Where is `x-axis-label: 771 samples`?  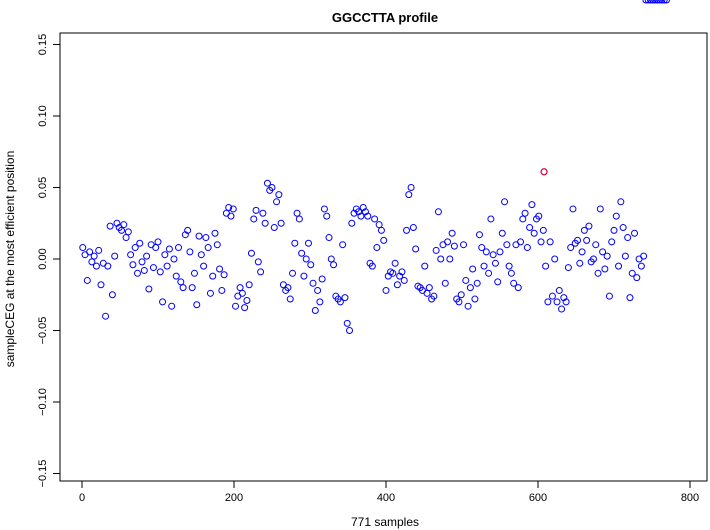
x-axis-label: 771 samples is located at coordinates (385, 522).